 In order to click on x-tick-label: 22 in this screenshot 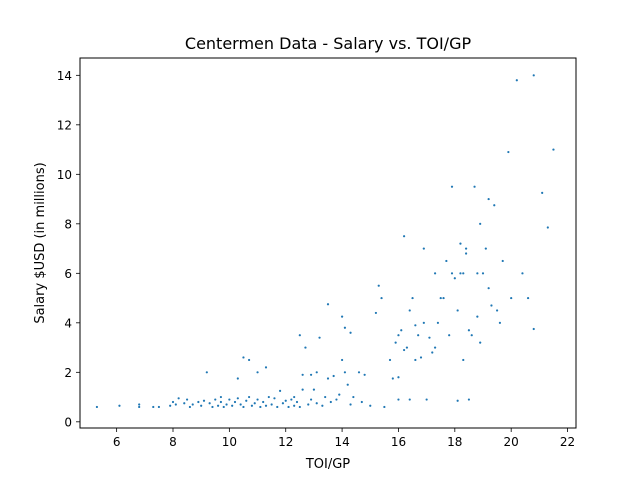, I will do `click(567, 442)`.